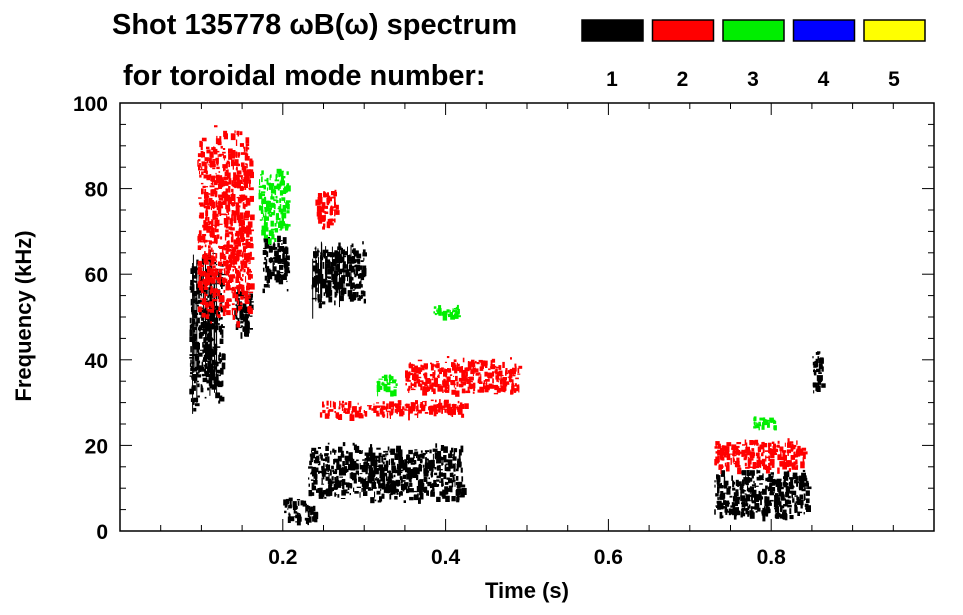 Image resolution: width=963 pixels, height=615 pixels. What do you see at coordinates (894, 79) in the screenshot?
I see `legend-label-mode-5: 5` at bounding box center [894, 79].